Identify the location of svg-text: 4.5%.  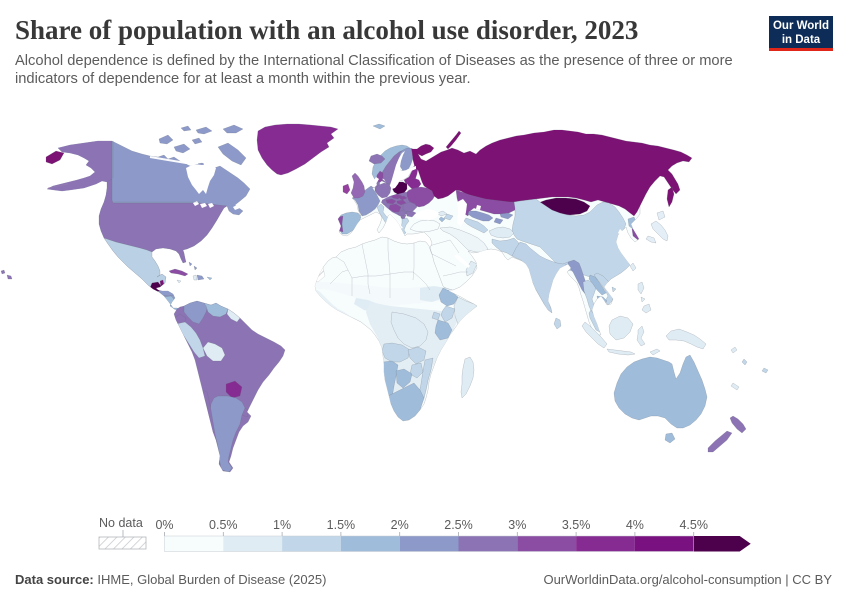
(693, 525).